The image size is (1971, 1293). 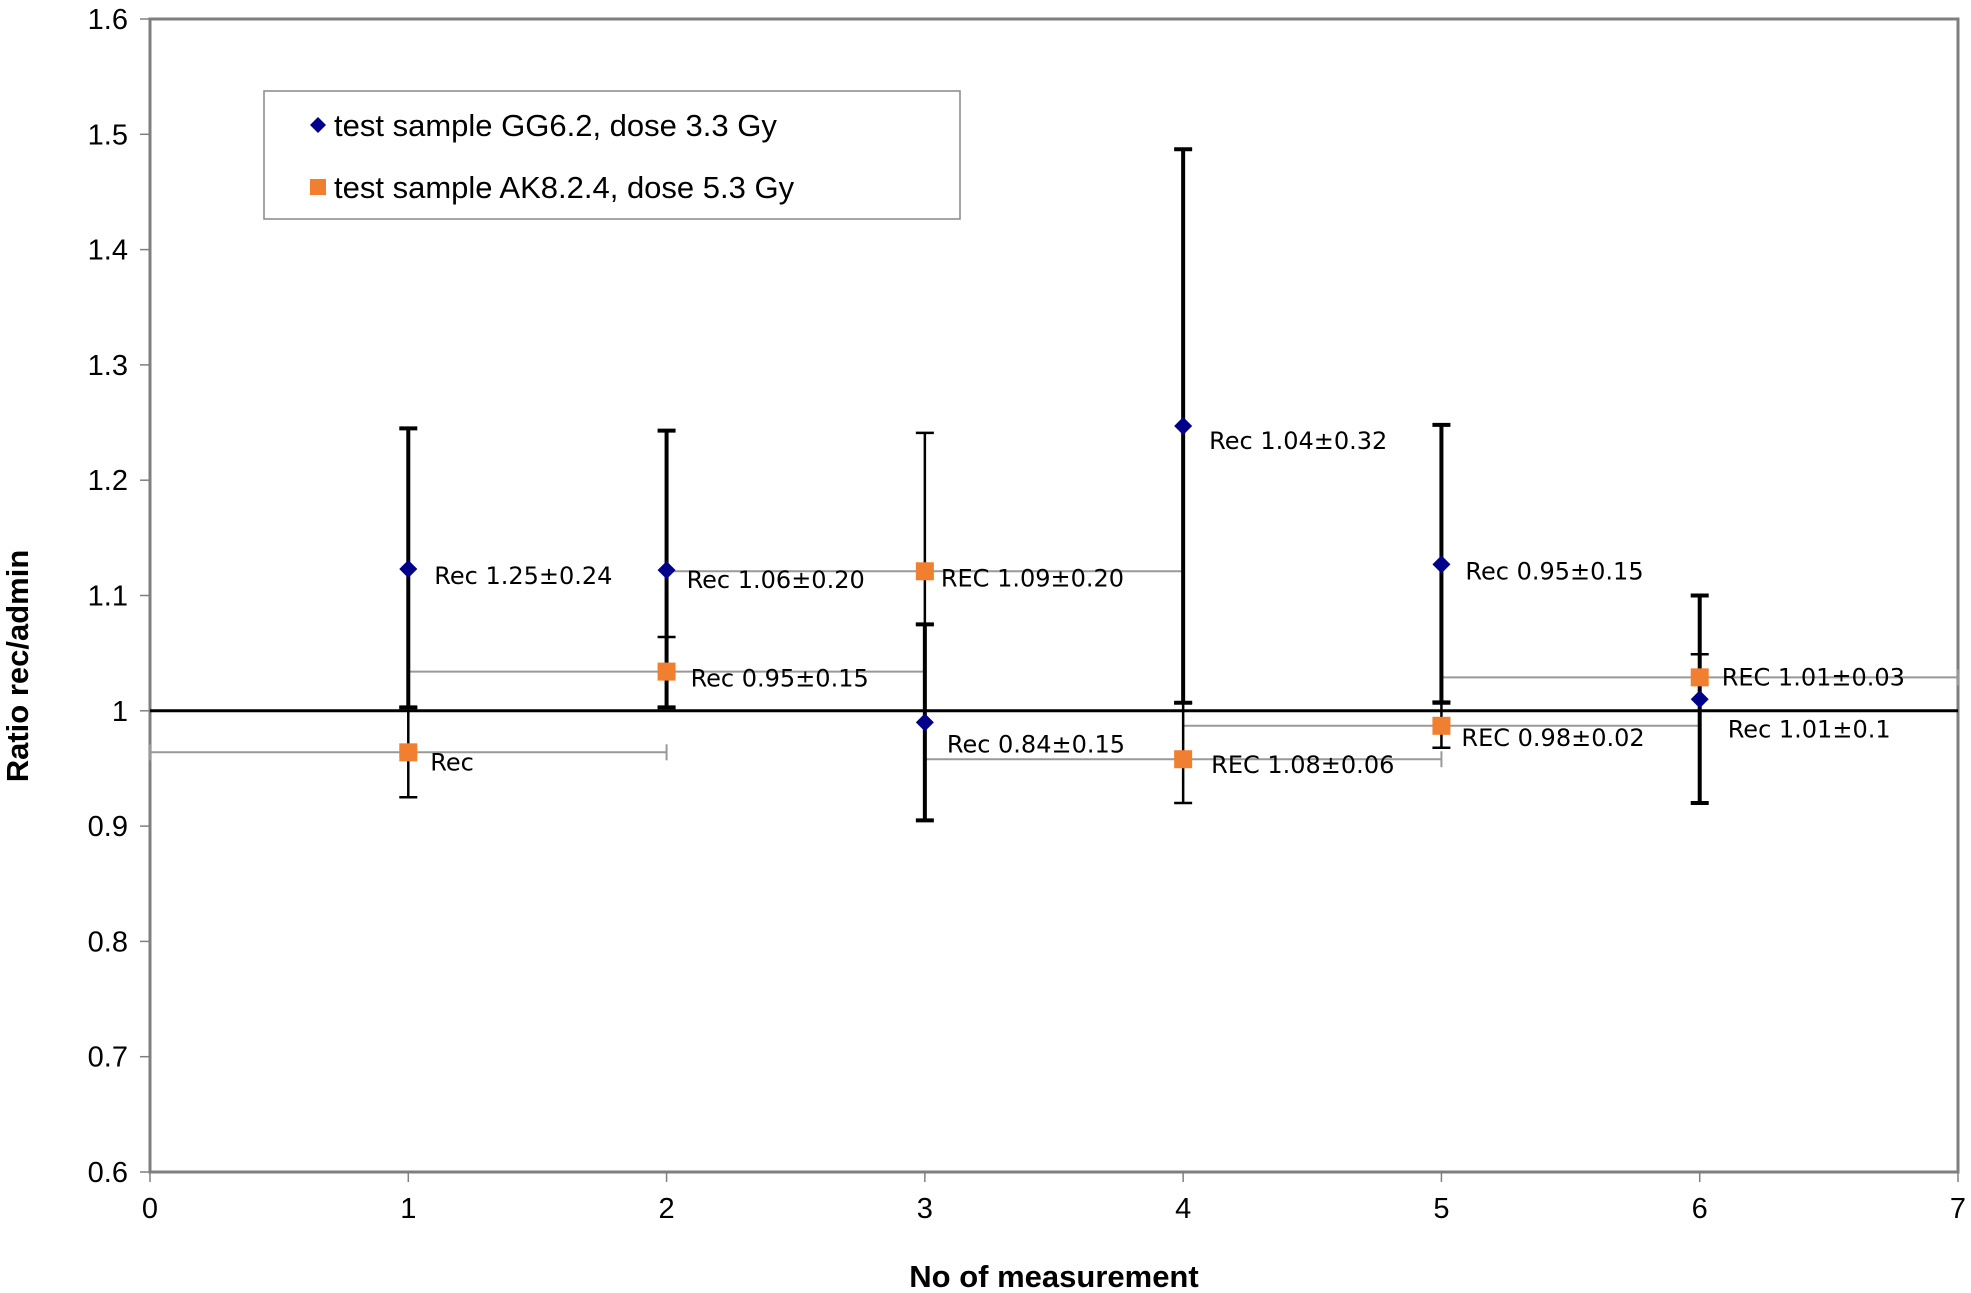 What do you see at coordinates (1036, 744) in the screenshot?
I see `data-annotation: Rec 0.84±0.15` at bounding box center [1036, 744].